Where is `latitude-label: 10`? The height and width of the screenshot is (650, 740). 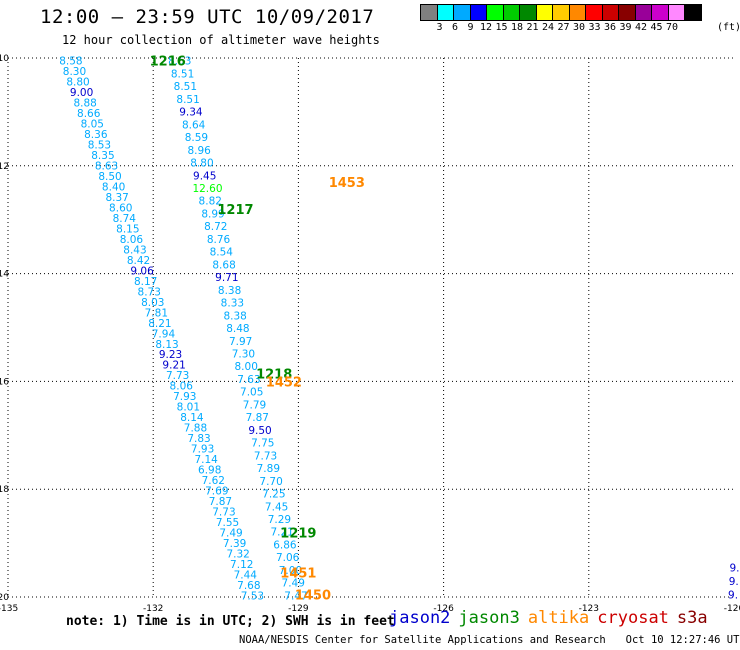 latitude-label: 10 is located at coordinates (4, 59).